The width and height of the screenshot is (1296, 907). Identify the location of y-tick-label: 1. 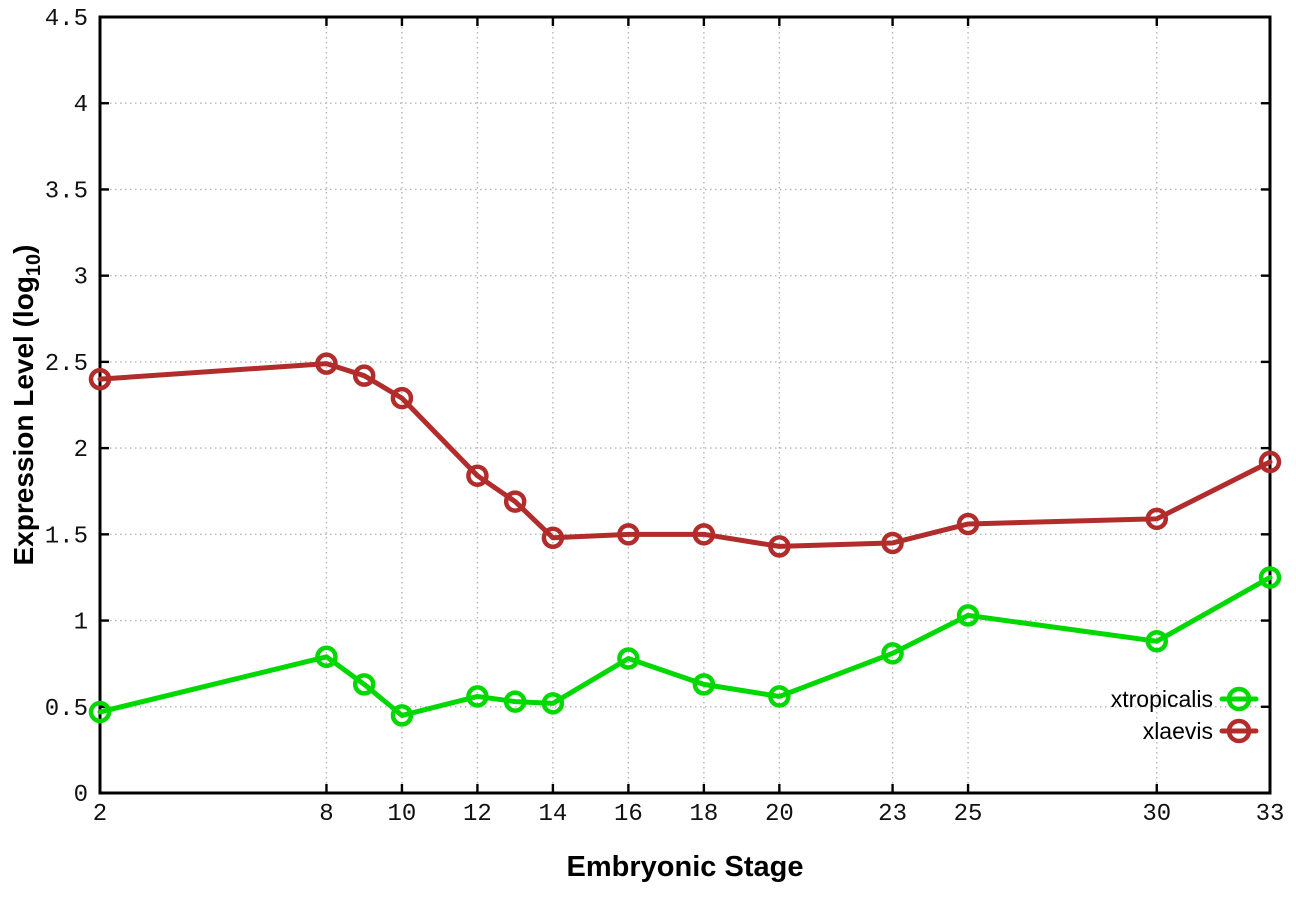
(81, 623).